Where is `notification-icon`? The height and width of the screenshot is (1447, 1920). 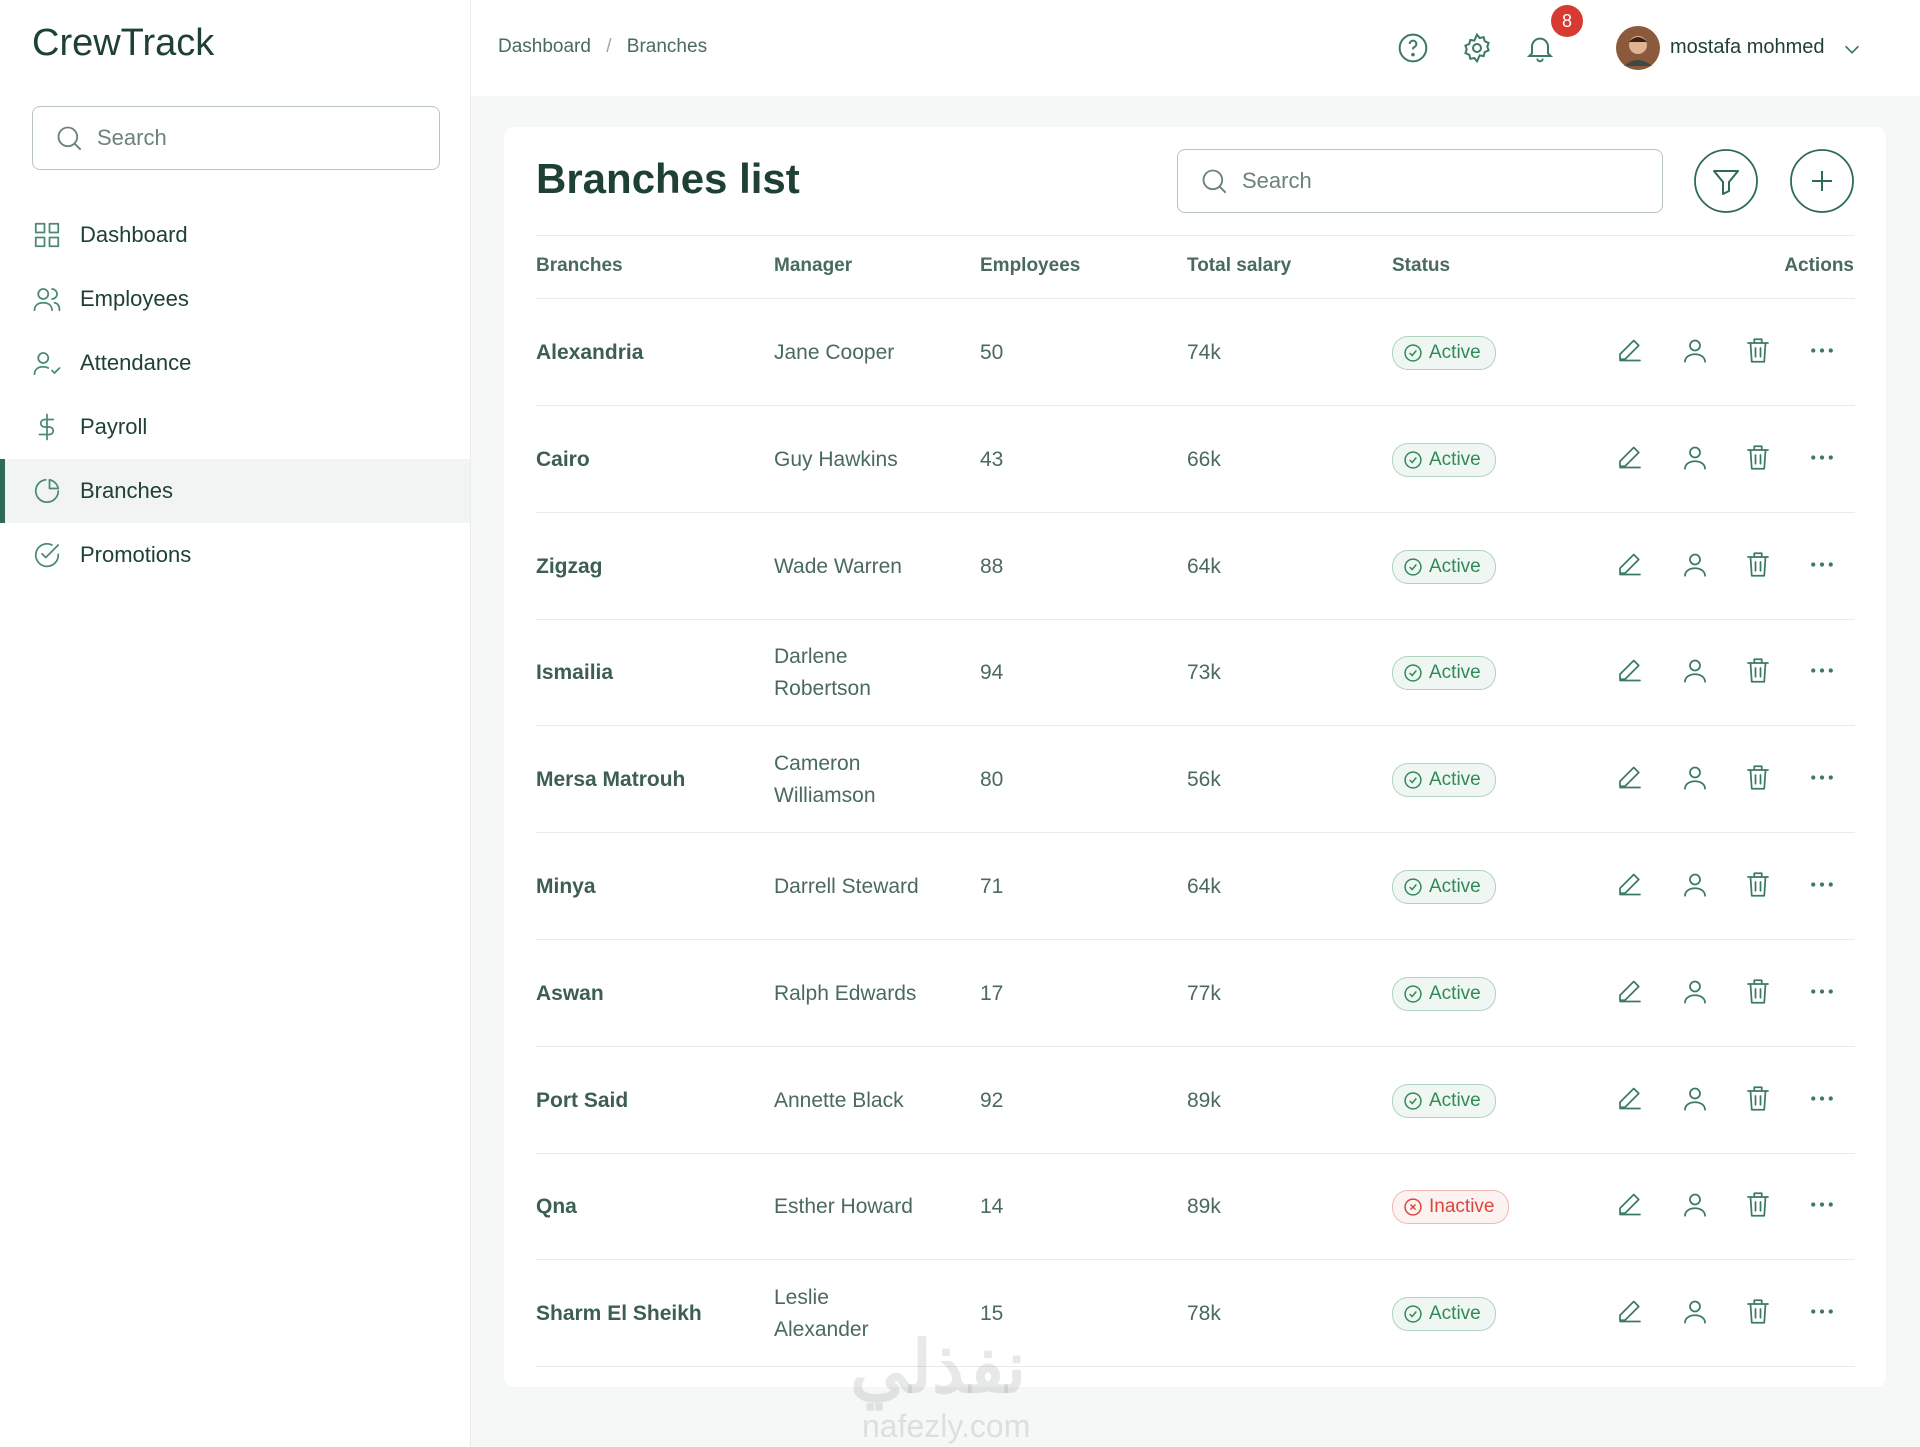
notification-icon is located at coordinates (1540, 48).